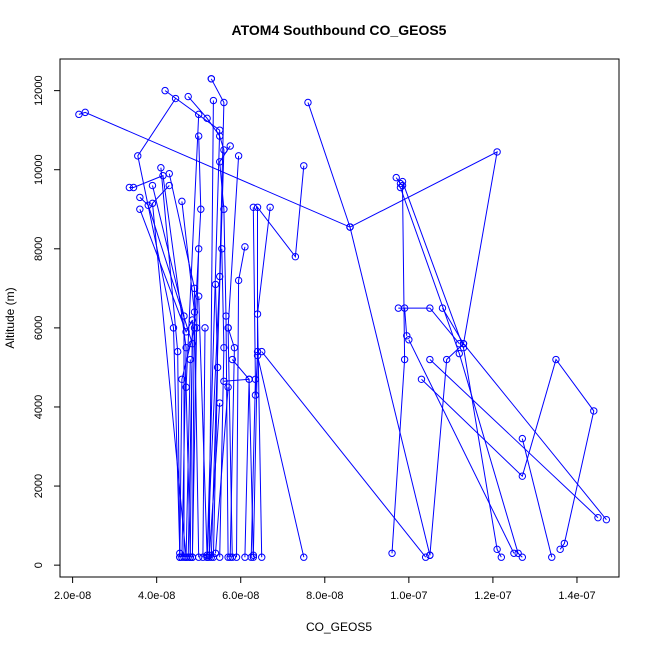  I want to click on y-axis-label: Altitude (m), so click(10, 317).